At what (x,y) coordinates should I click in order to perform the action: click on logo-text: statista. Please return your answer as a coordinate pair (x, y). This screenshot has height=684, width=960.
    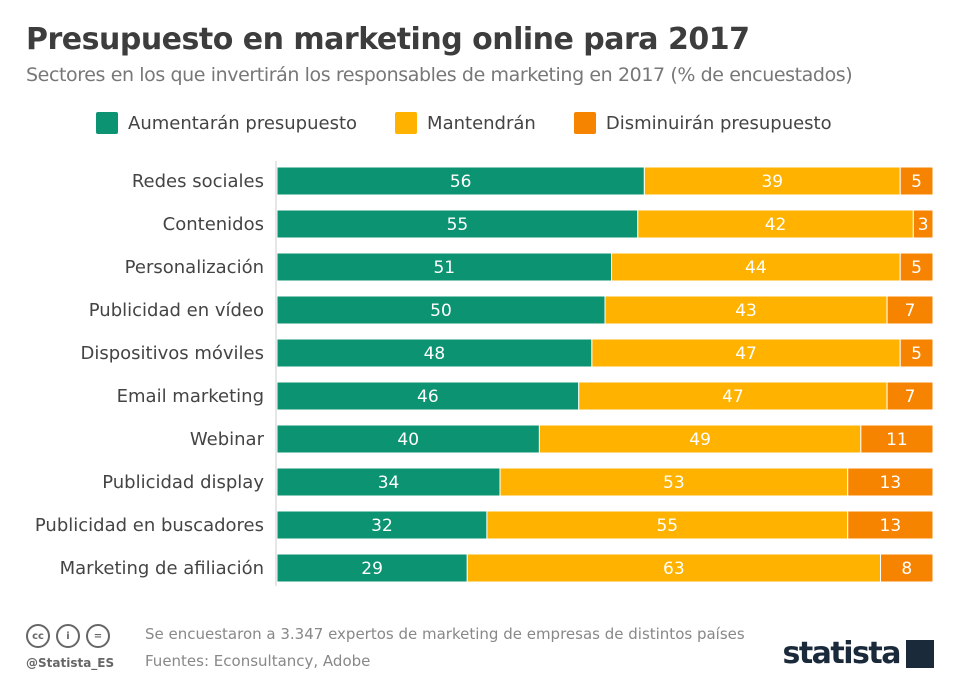
    Looking at the image, I should click on (841, 653).